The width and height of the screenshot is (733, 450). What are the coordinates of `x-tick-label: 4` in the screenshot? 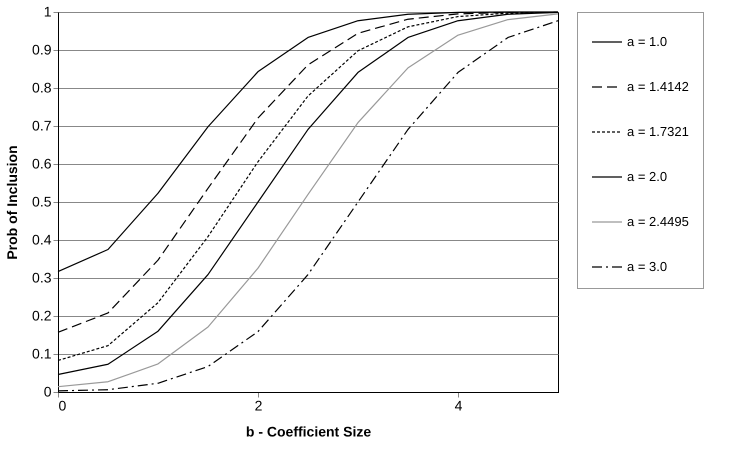 It's located at (458, 406).